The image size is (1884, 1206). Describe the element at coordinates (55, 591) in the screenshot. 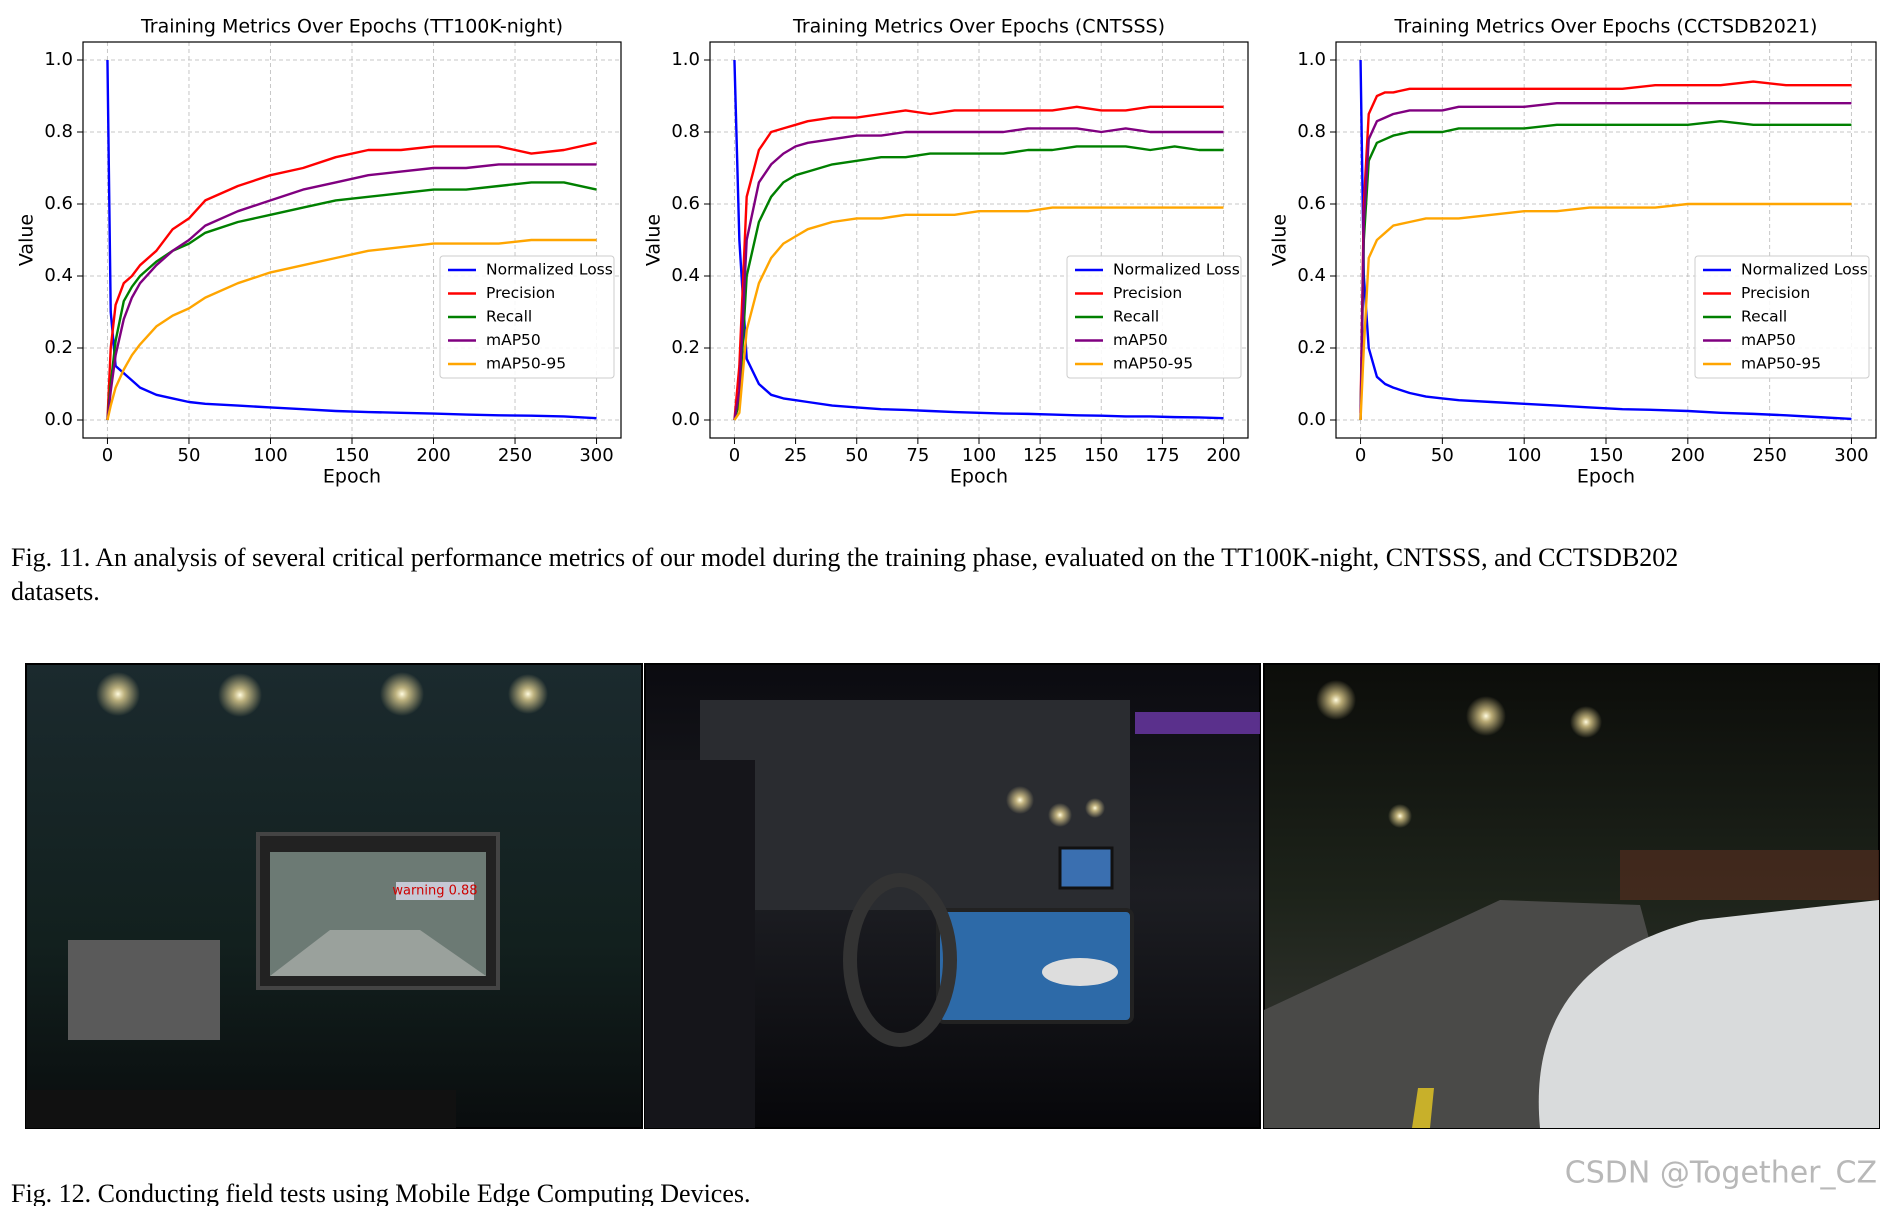

I see `figure-caption: datasets.` at that location.